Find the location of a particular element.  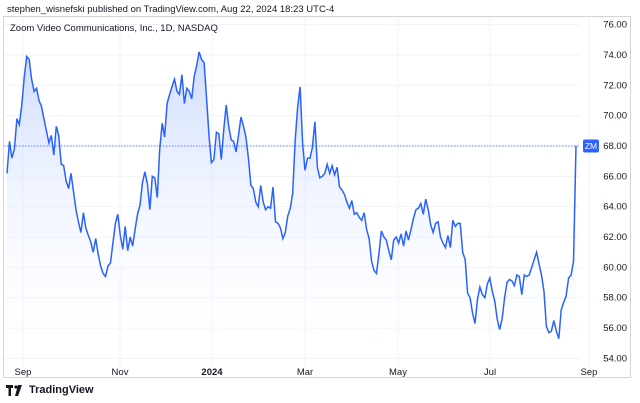

x-axis: Sep Nov 2024 Mar May Jul Sep is located at coordinates (306, 372).